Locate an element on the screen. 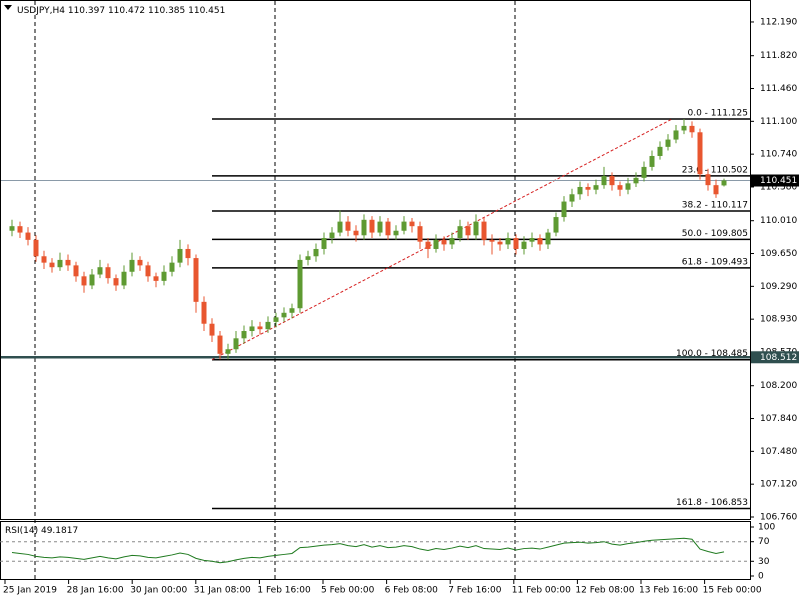 The width and height of the screenshot is (800, 600). y-tick-label: 108.200 is located at coordinates (778, 386).